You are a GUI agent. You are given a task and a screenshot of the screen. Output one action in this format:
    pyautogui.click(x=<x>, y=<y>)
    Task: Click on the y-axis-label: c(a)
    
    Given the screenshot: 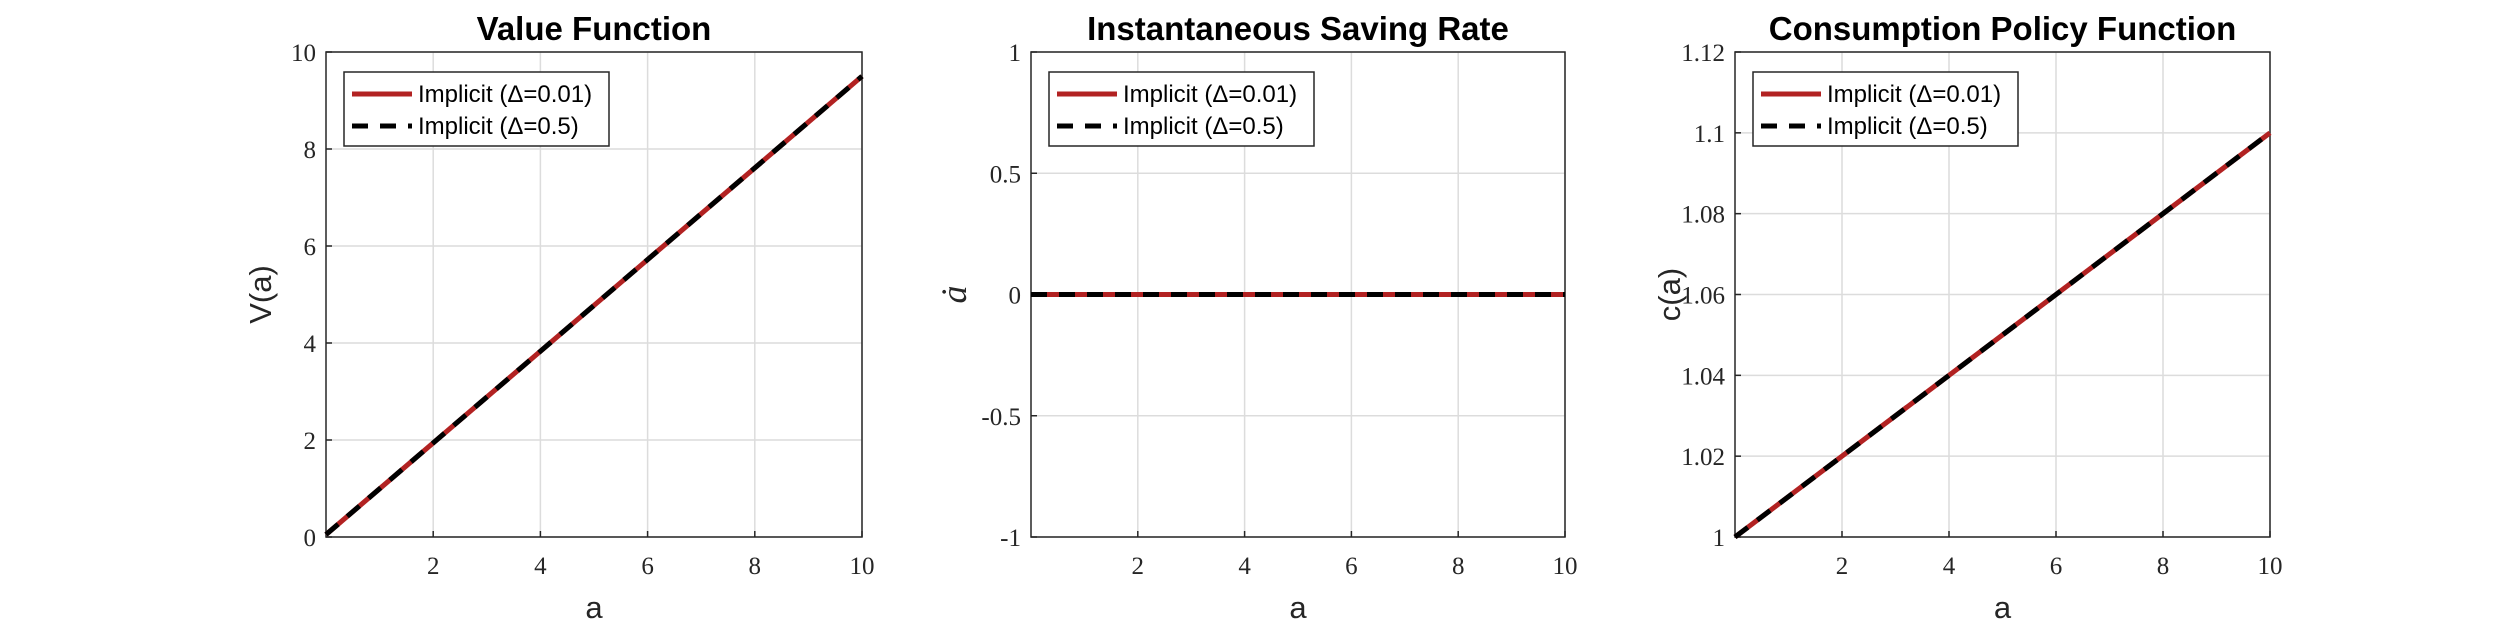 What is the action you would take?
    pyautogui.click(x=1669, y=294)
    